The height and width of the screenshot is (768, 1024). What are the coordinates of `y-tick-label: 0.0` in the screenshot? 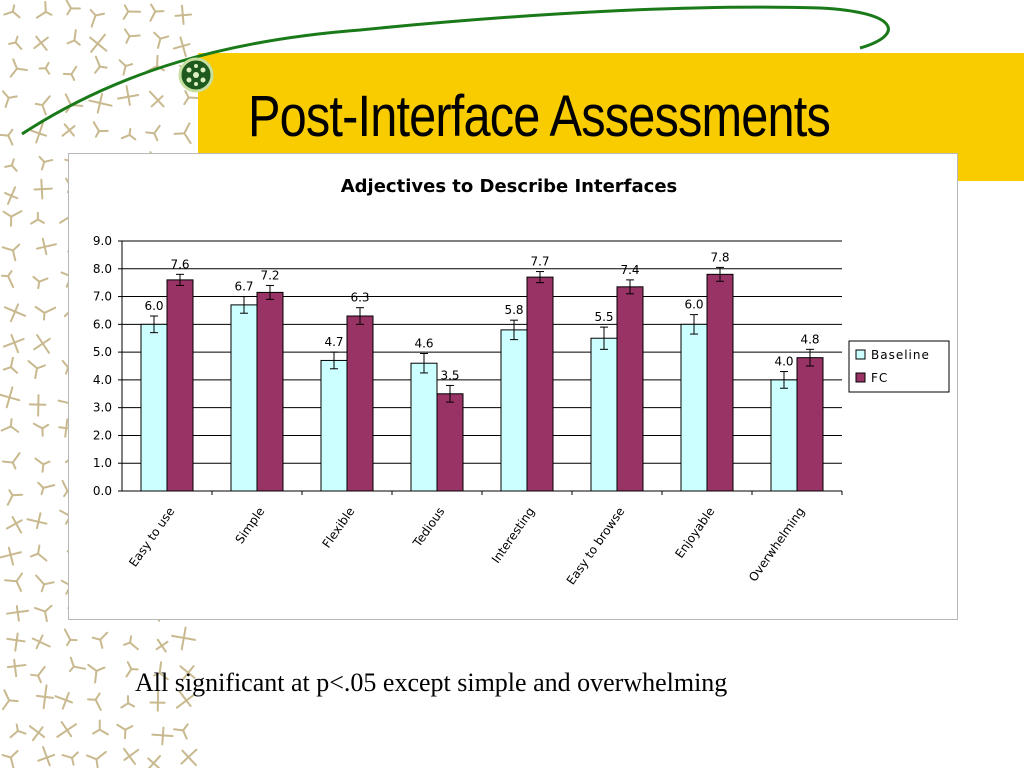 It's located at (102, 491).